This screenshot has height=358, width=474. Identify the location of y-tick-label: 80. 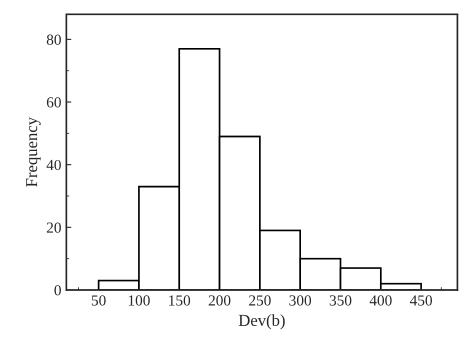
(53, 39).